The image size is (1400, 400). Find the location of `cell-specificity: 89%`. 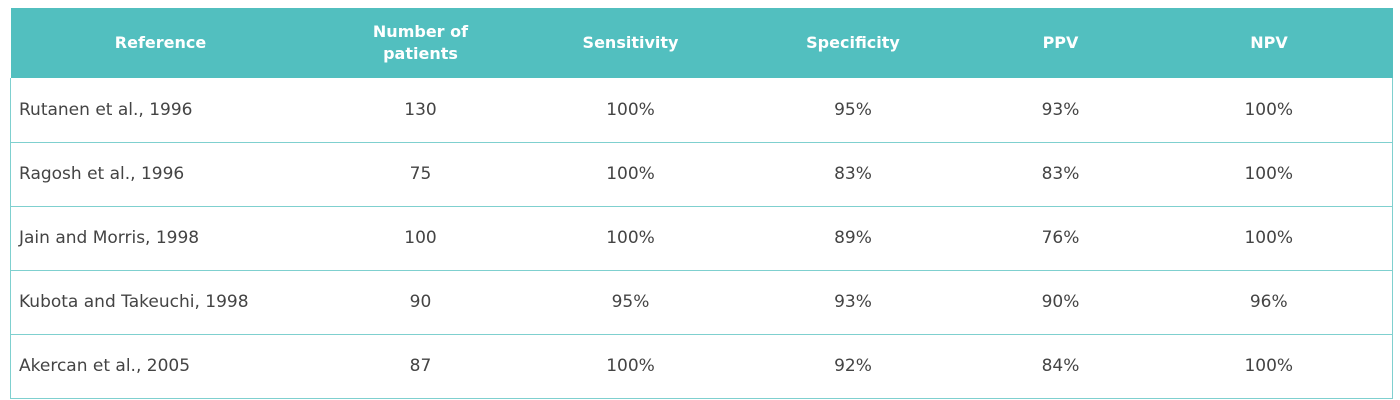

cell-specificity: 89% is located at coordinates (853, 237).